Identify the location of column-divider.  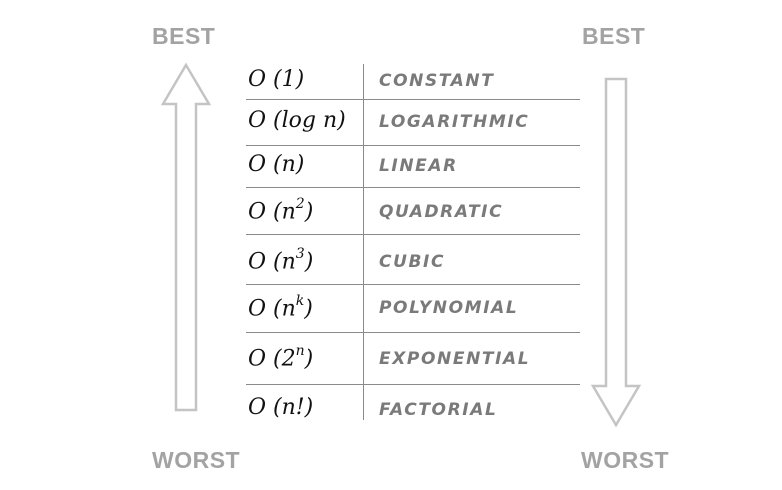
(363, 242).